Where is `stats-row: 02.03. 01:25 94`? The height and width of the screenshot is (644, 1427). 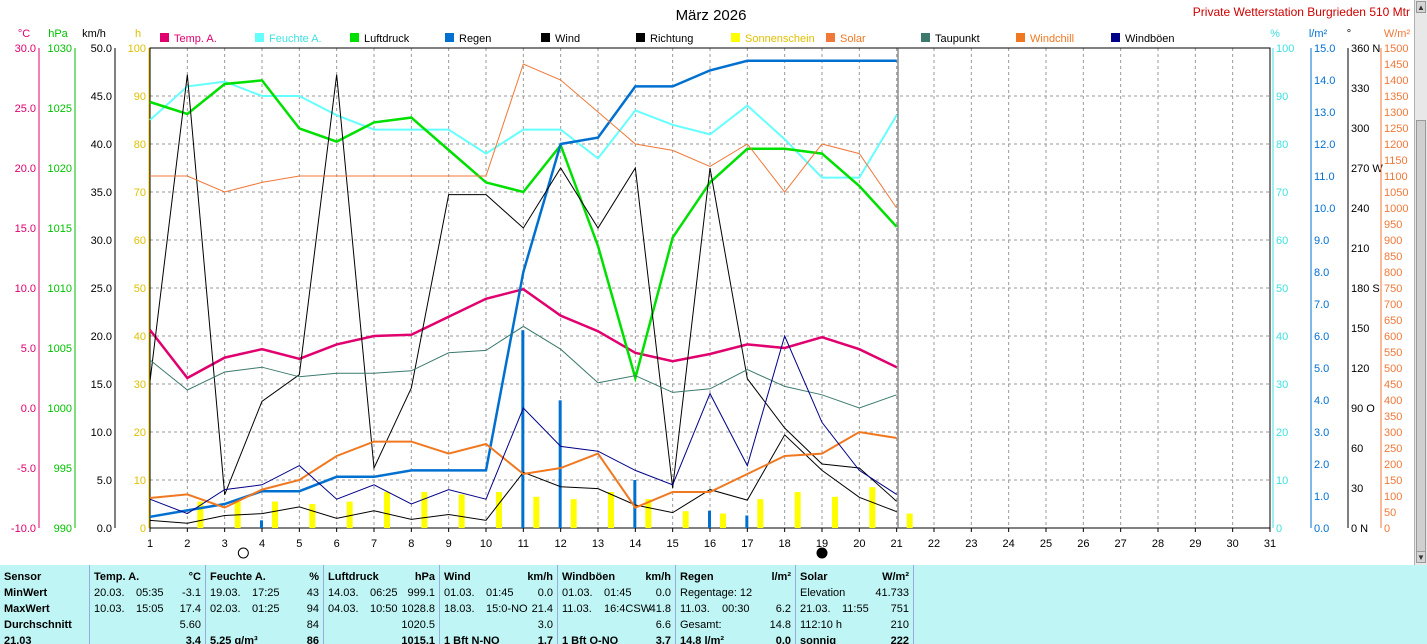 stats-row: 02.03. 01:25 94 is located at coordinates (264, 610).